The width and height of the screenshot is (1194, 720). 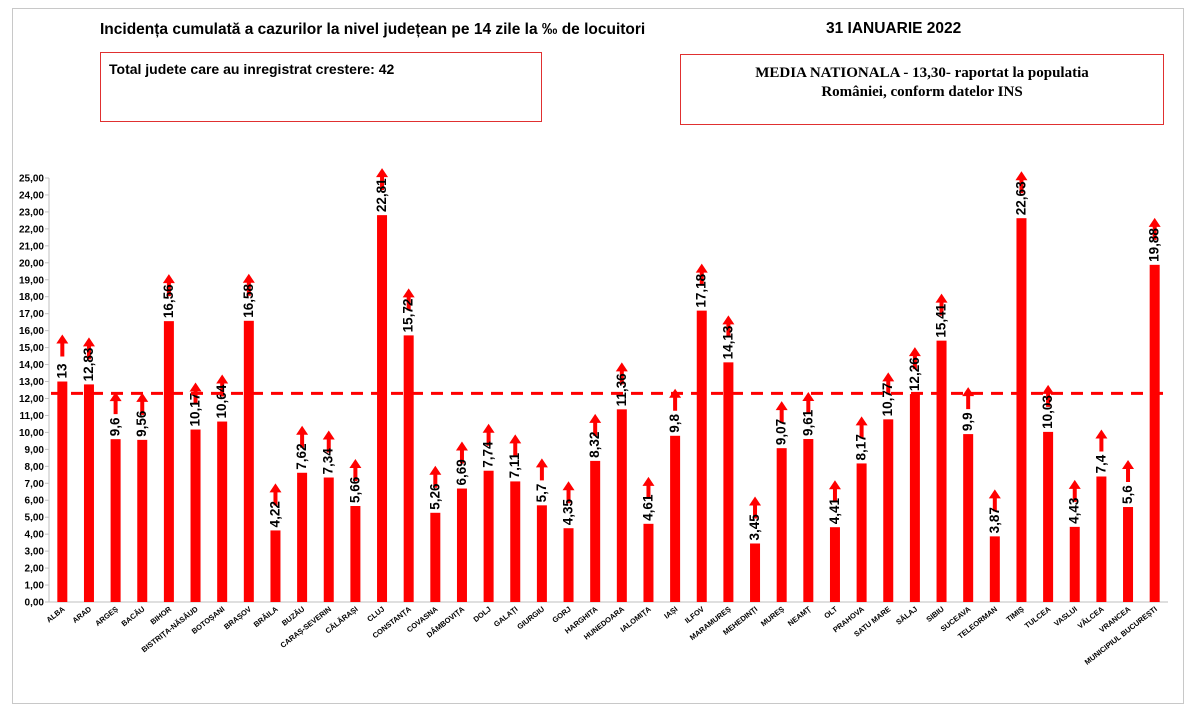 I want to click on data-label: 15,72, so click(x=408, y=316).